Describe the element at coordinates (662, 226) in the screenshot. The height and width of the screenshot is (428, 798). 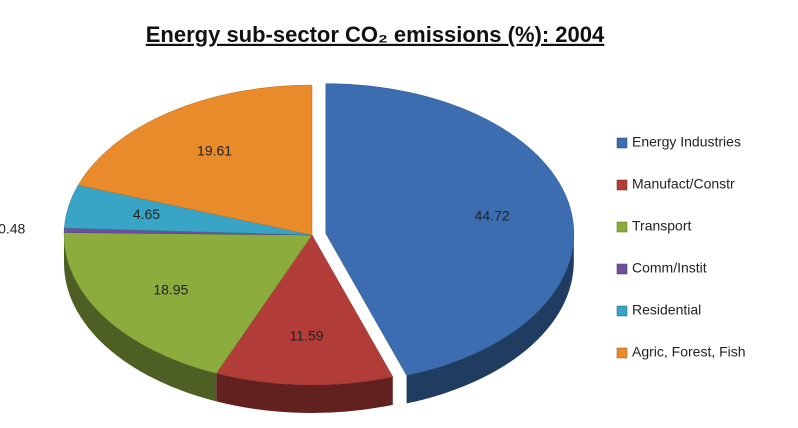
I see `legend-label: Transport` at that location.